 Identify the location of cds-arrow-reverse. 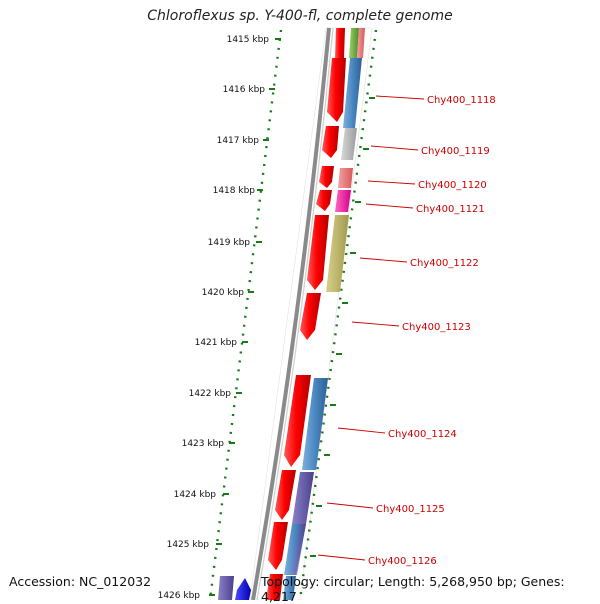
(243, 589).